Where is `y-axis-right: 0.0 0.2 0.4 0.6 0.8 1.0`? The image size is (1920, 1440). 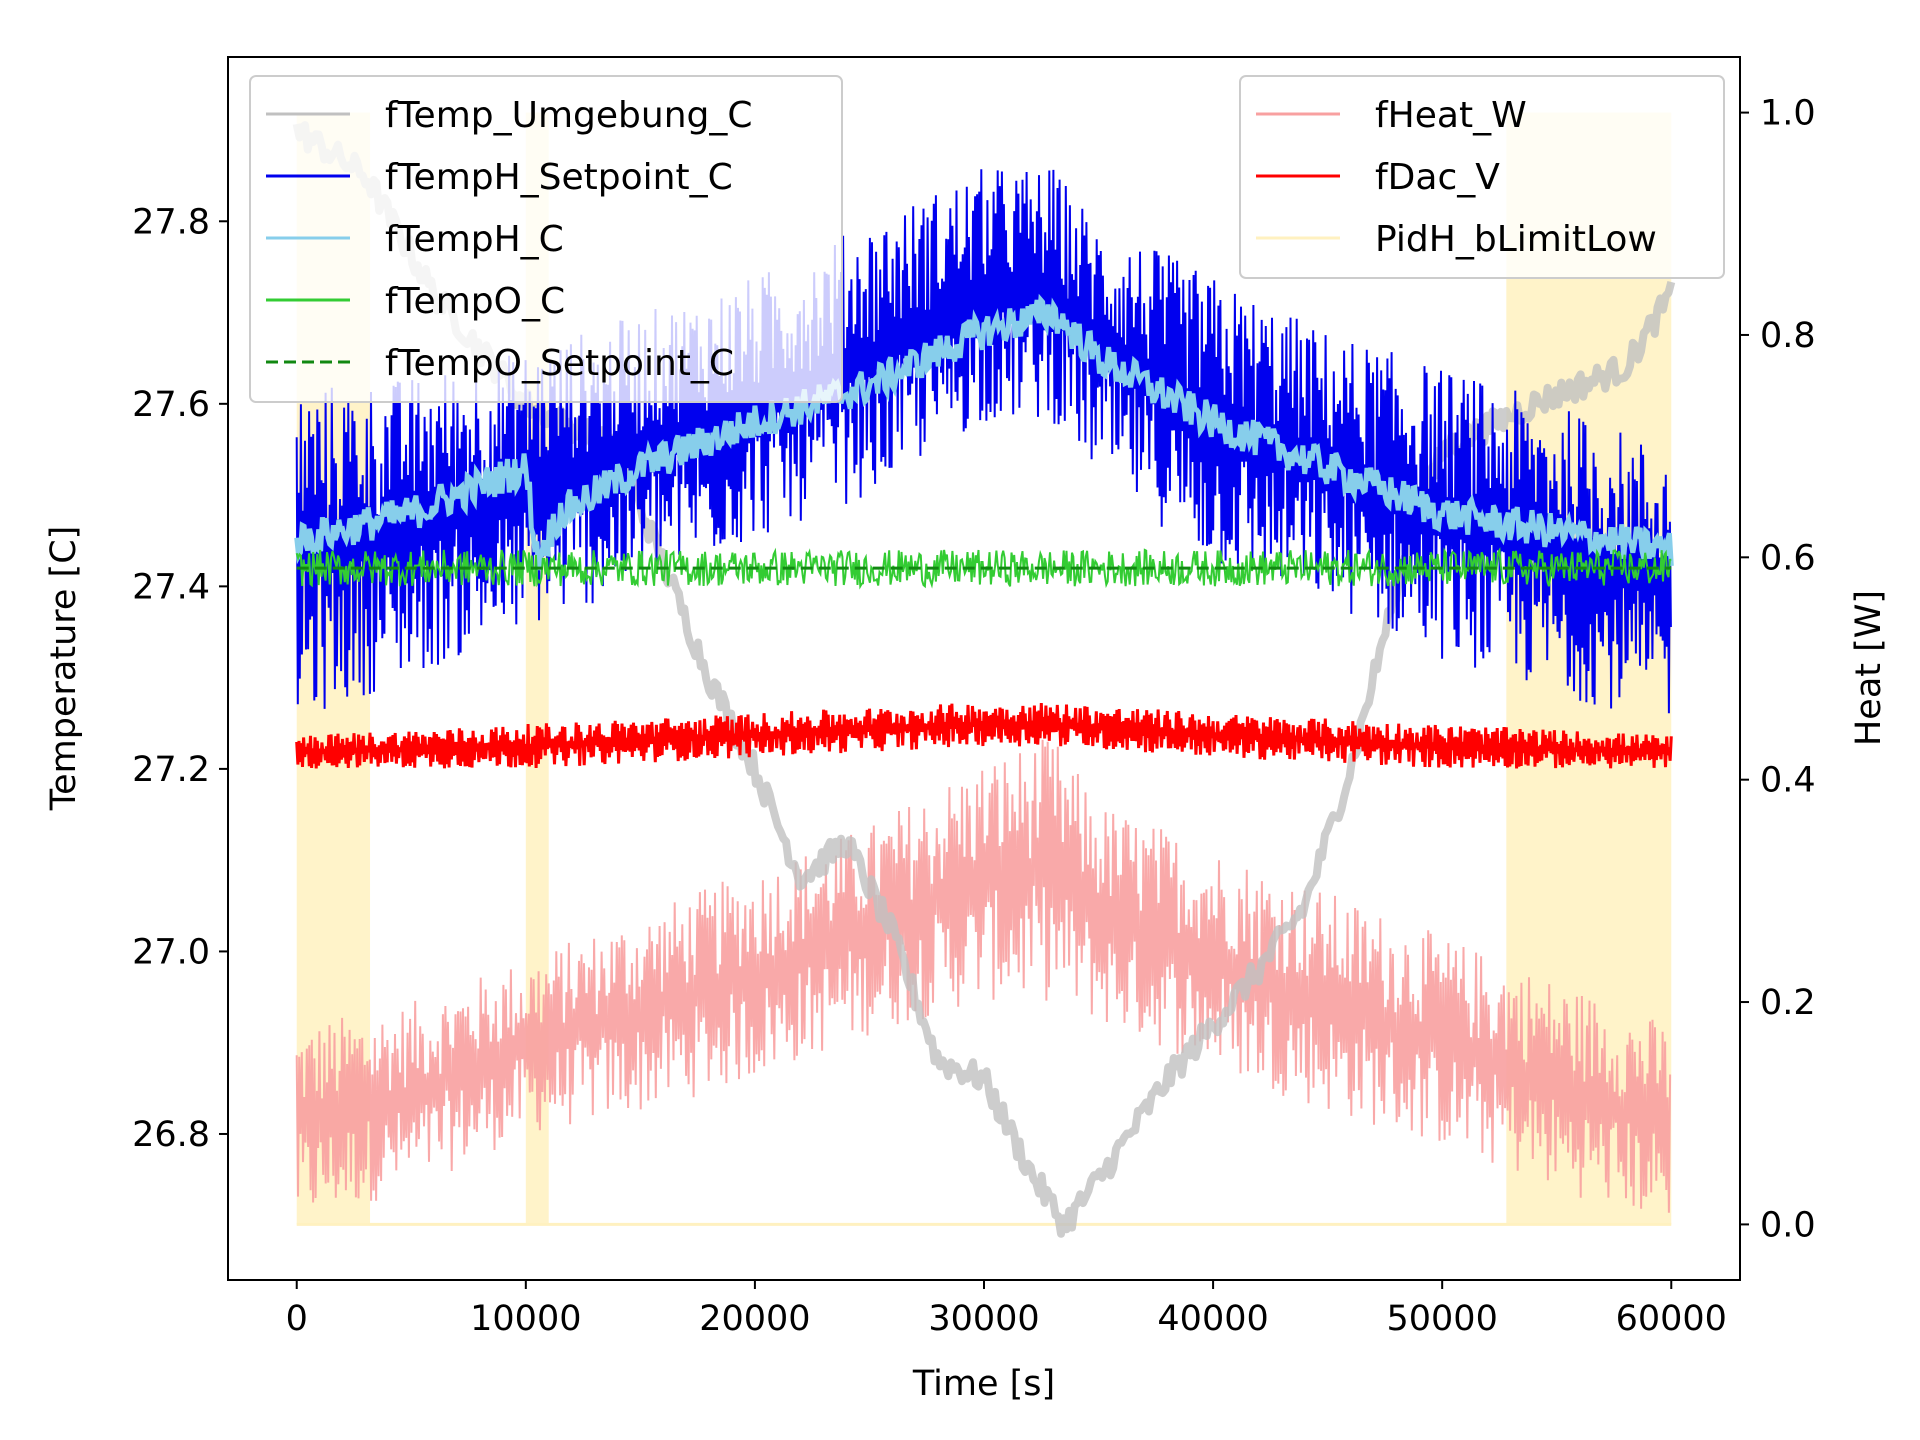 y-axis-right: 0.0 0.2 0.4 0.6 0.8 1.0 is located at coordinates (1778, 669).